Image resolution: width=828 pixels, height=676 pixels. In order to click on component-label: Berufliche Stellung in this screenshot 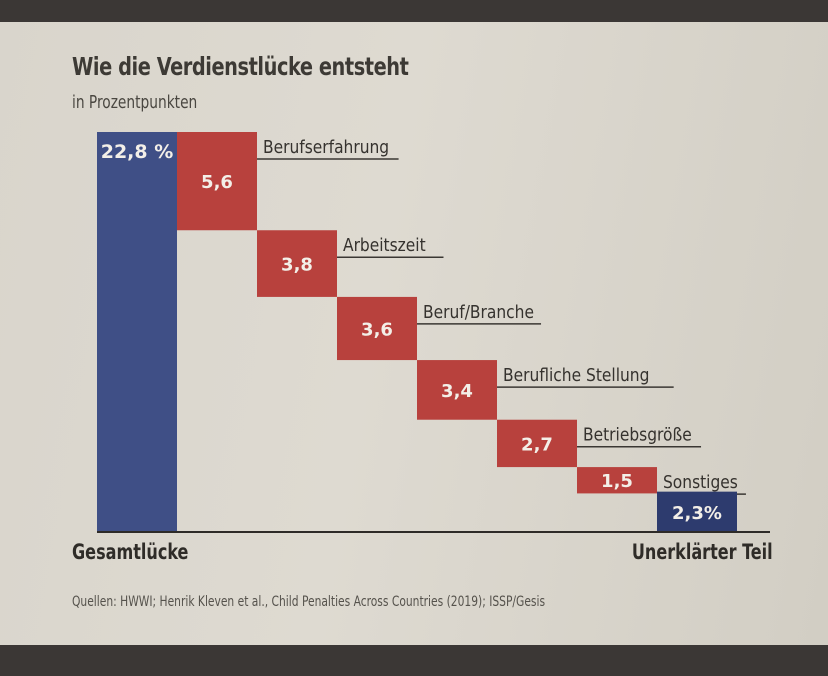, I will do `click(576, 374)`.